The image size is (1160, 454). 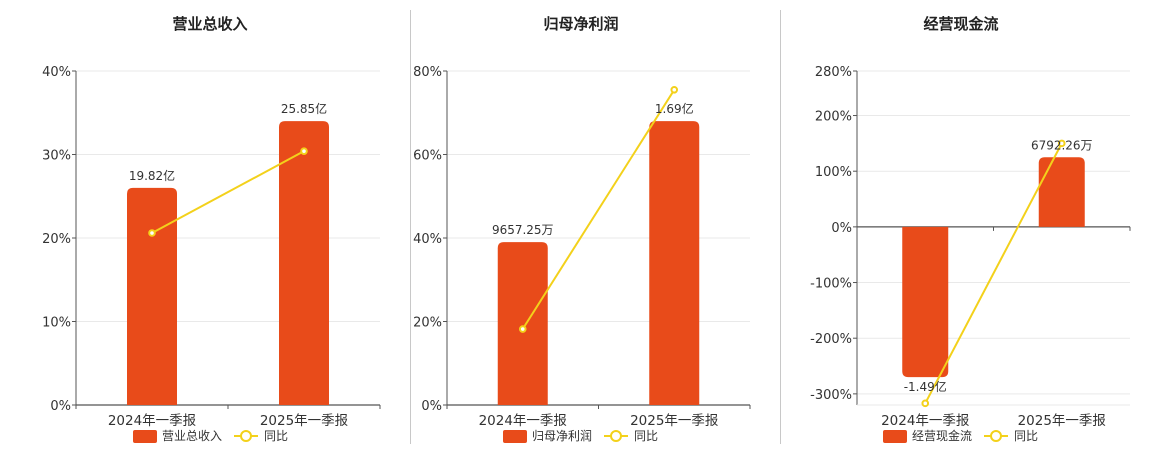 I want to click on y-tick-label: 80%, so click(x=427, y=72).